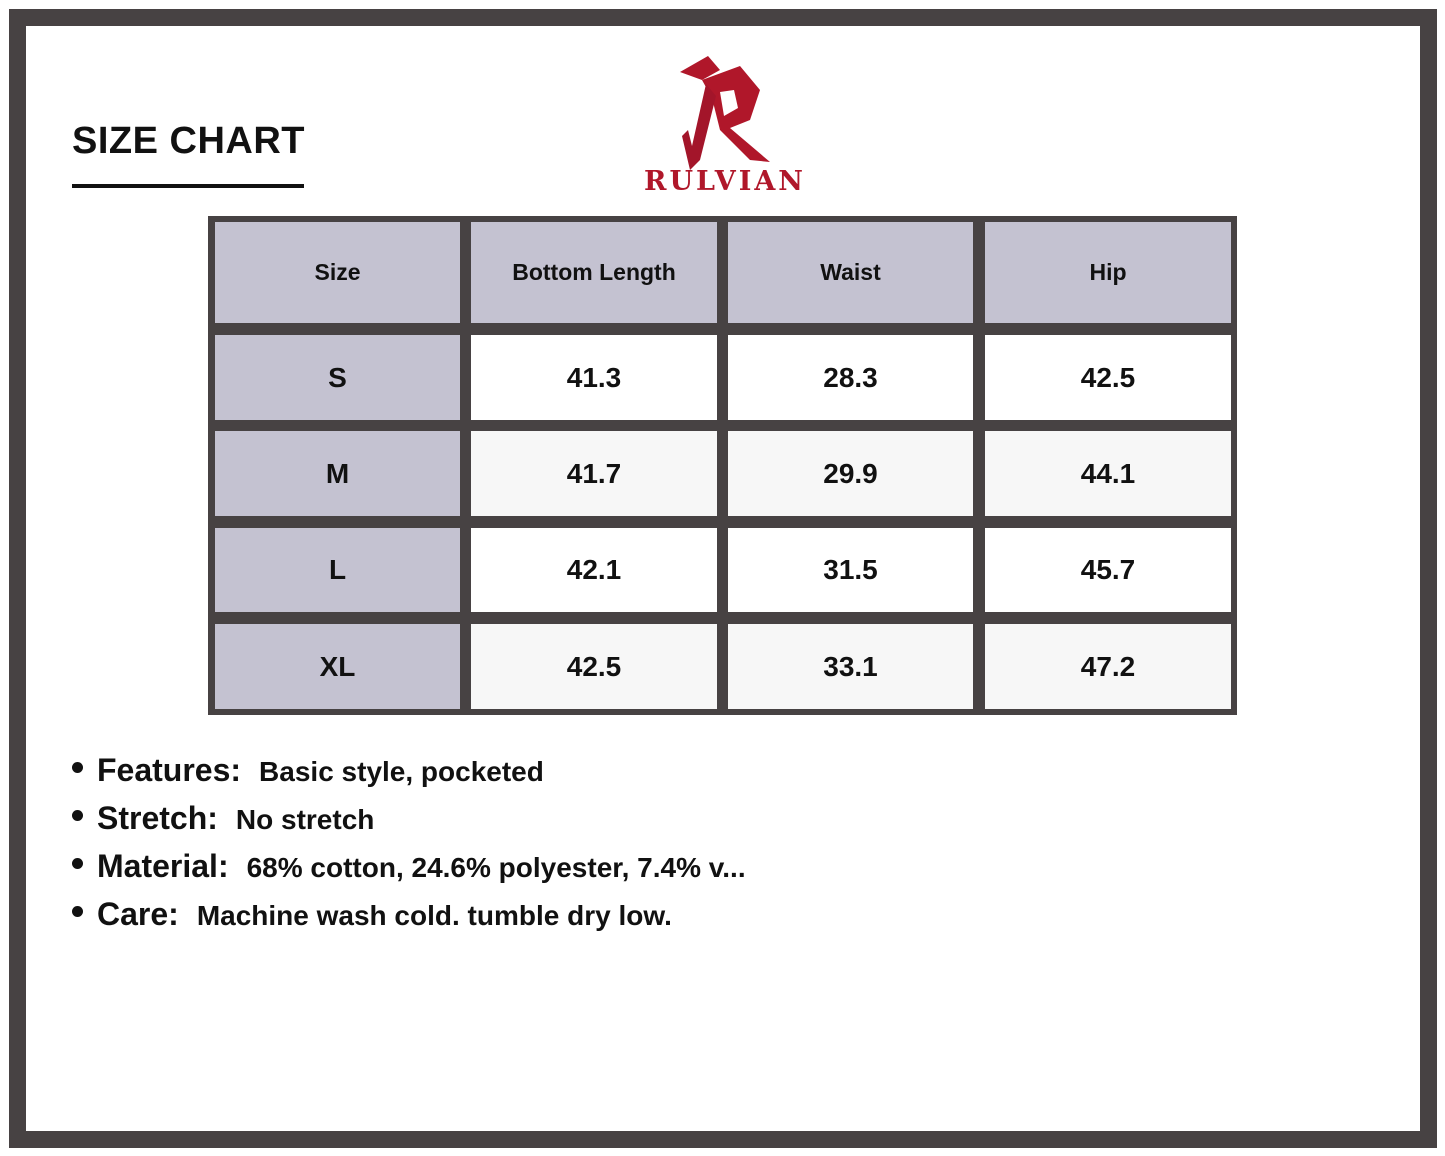  I want to click on table-cell: 41.7, so click(594, 473).